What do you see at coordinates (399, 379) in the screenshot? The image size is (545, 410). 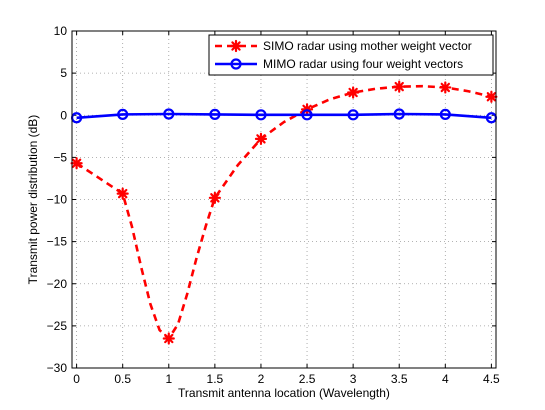 I see `x-tick-label: 3.5` at bounding box center [399, 379].